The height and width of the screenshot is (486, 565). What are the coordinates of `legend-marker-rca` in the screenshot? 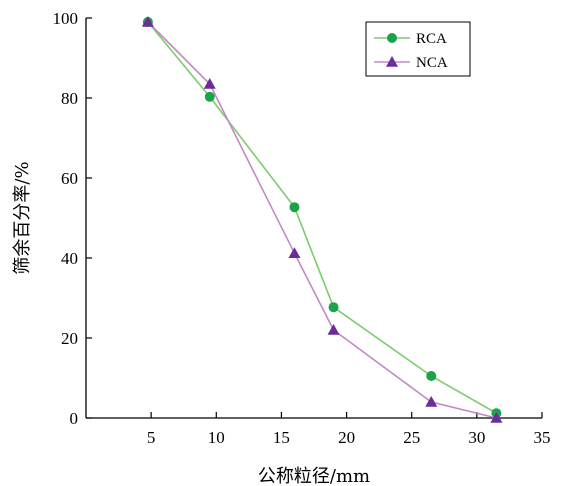 It's located at (392, 38).